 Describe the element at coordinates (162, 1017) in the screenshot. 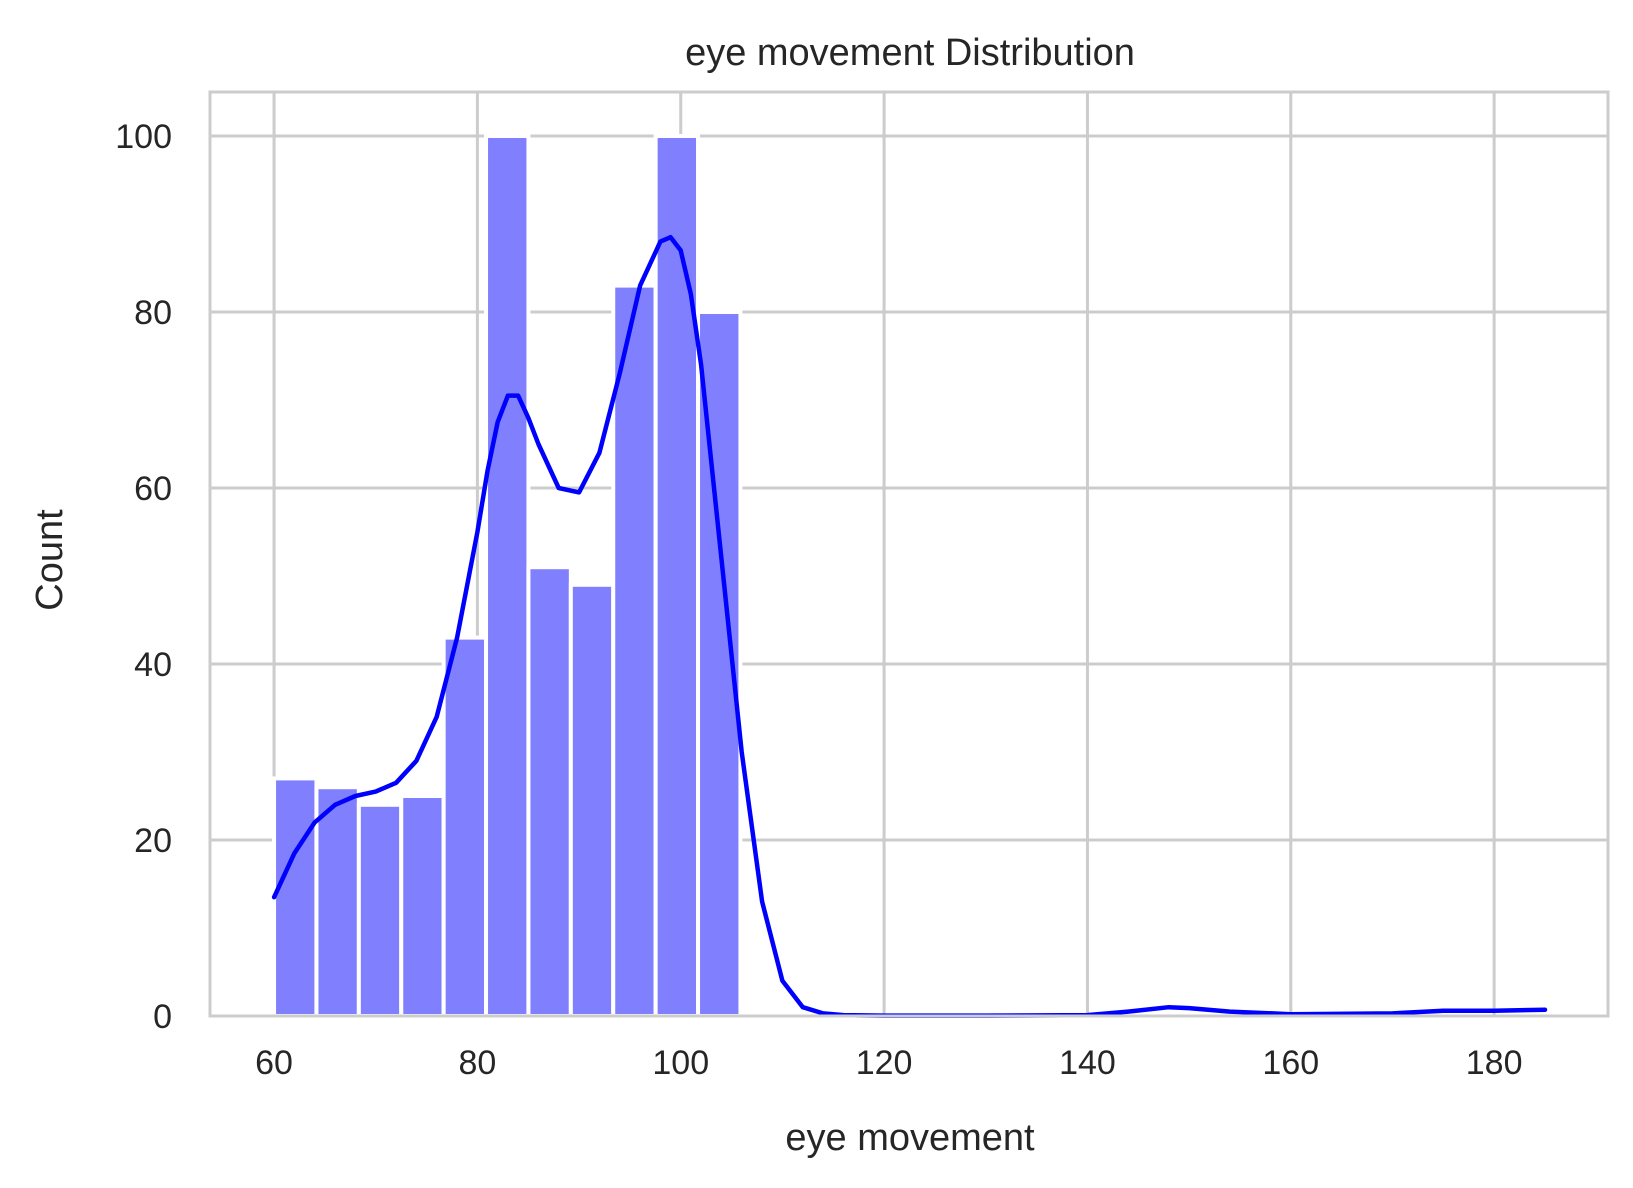

I see `y-tick-label: 0` at that location.